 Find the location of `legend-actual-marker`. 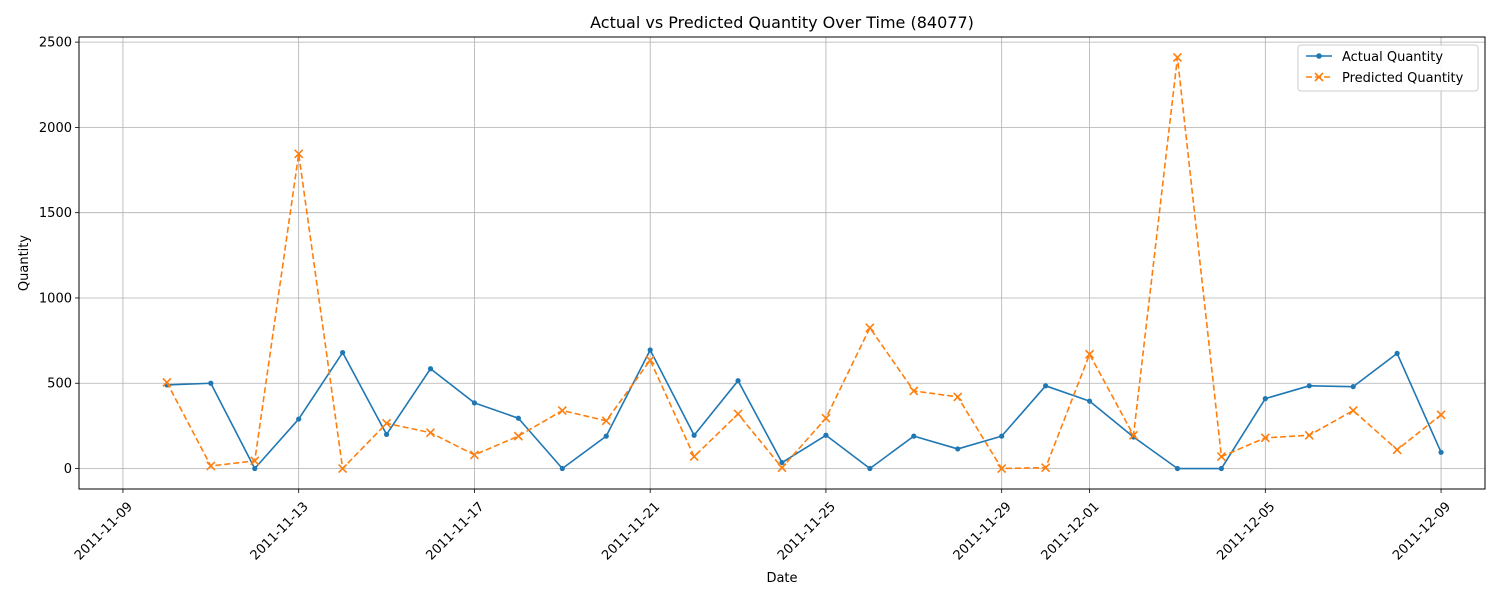

legend-actual-marker is located at coordinates (1319, 56).